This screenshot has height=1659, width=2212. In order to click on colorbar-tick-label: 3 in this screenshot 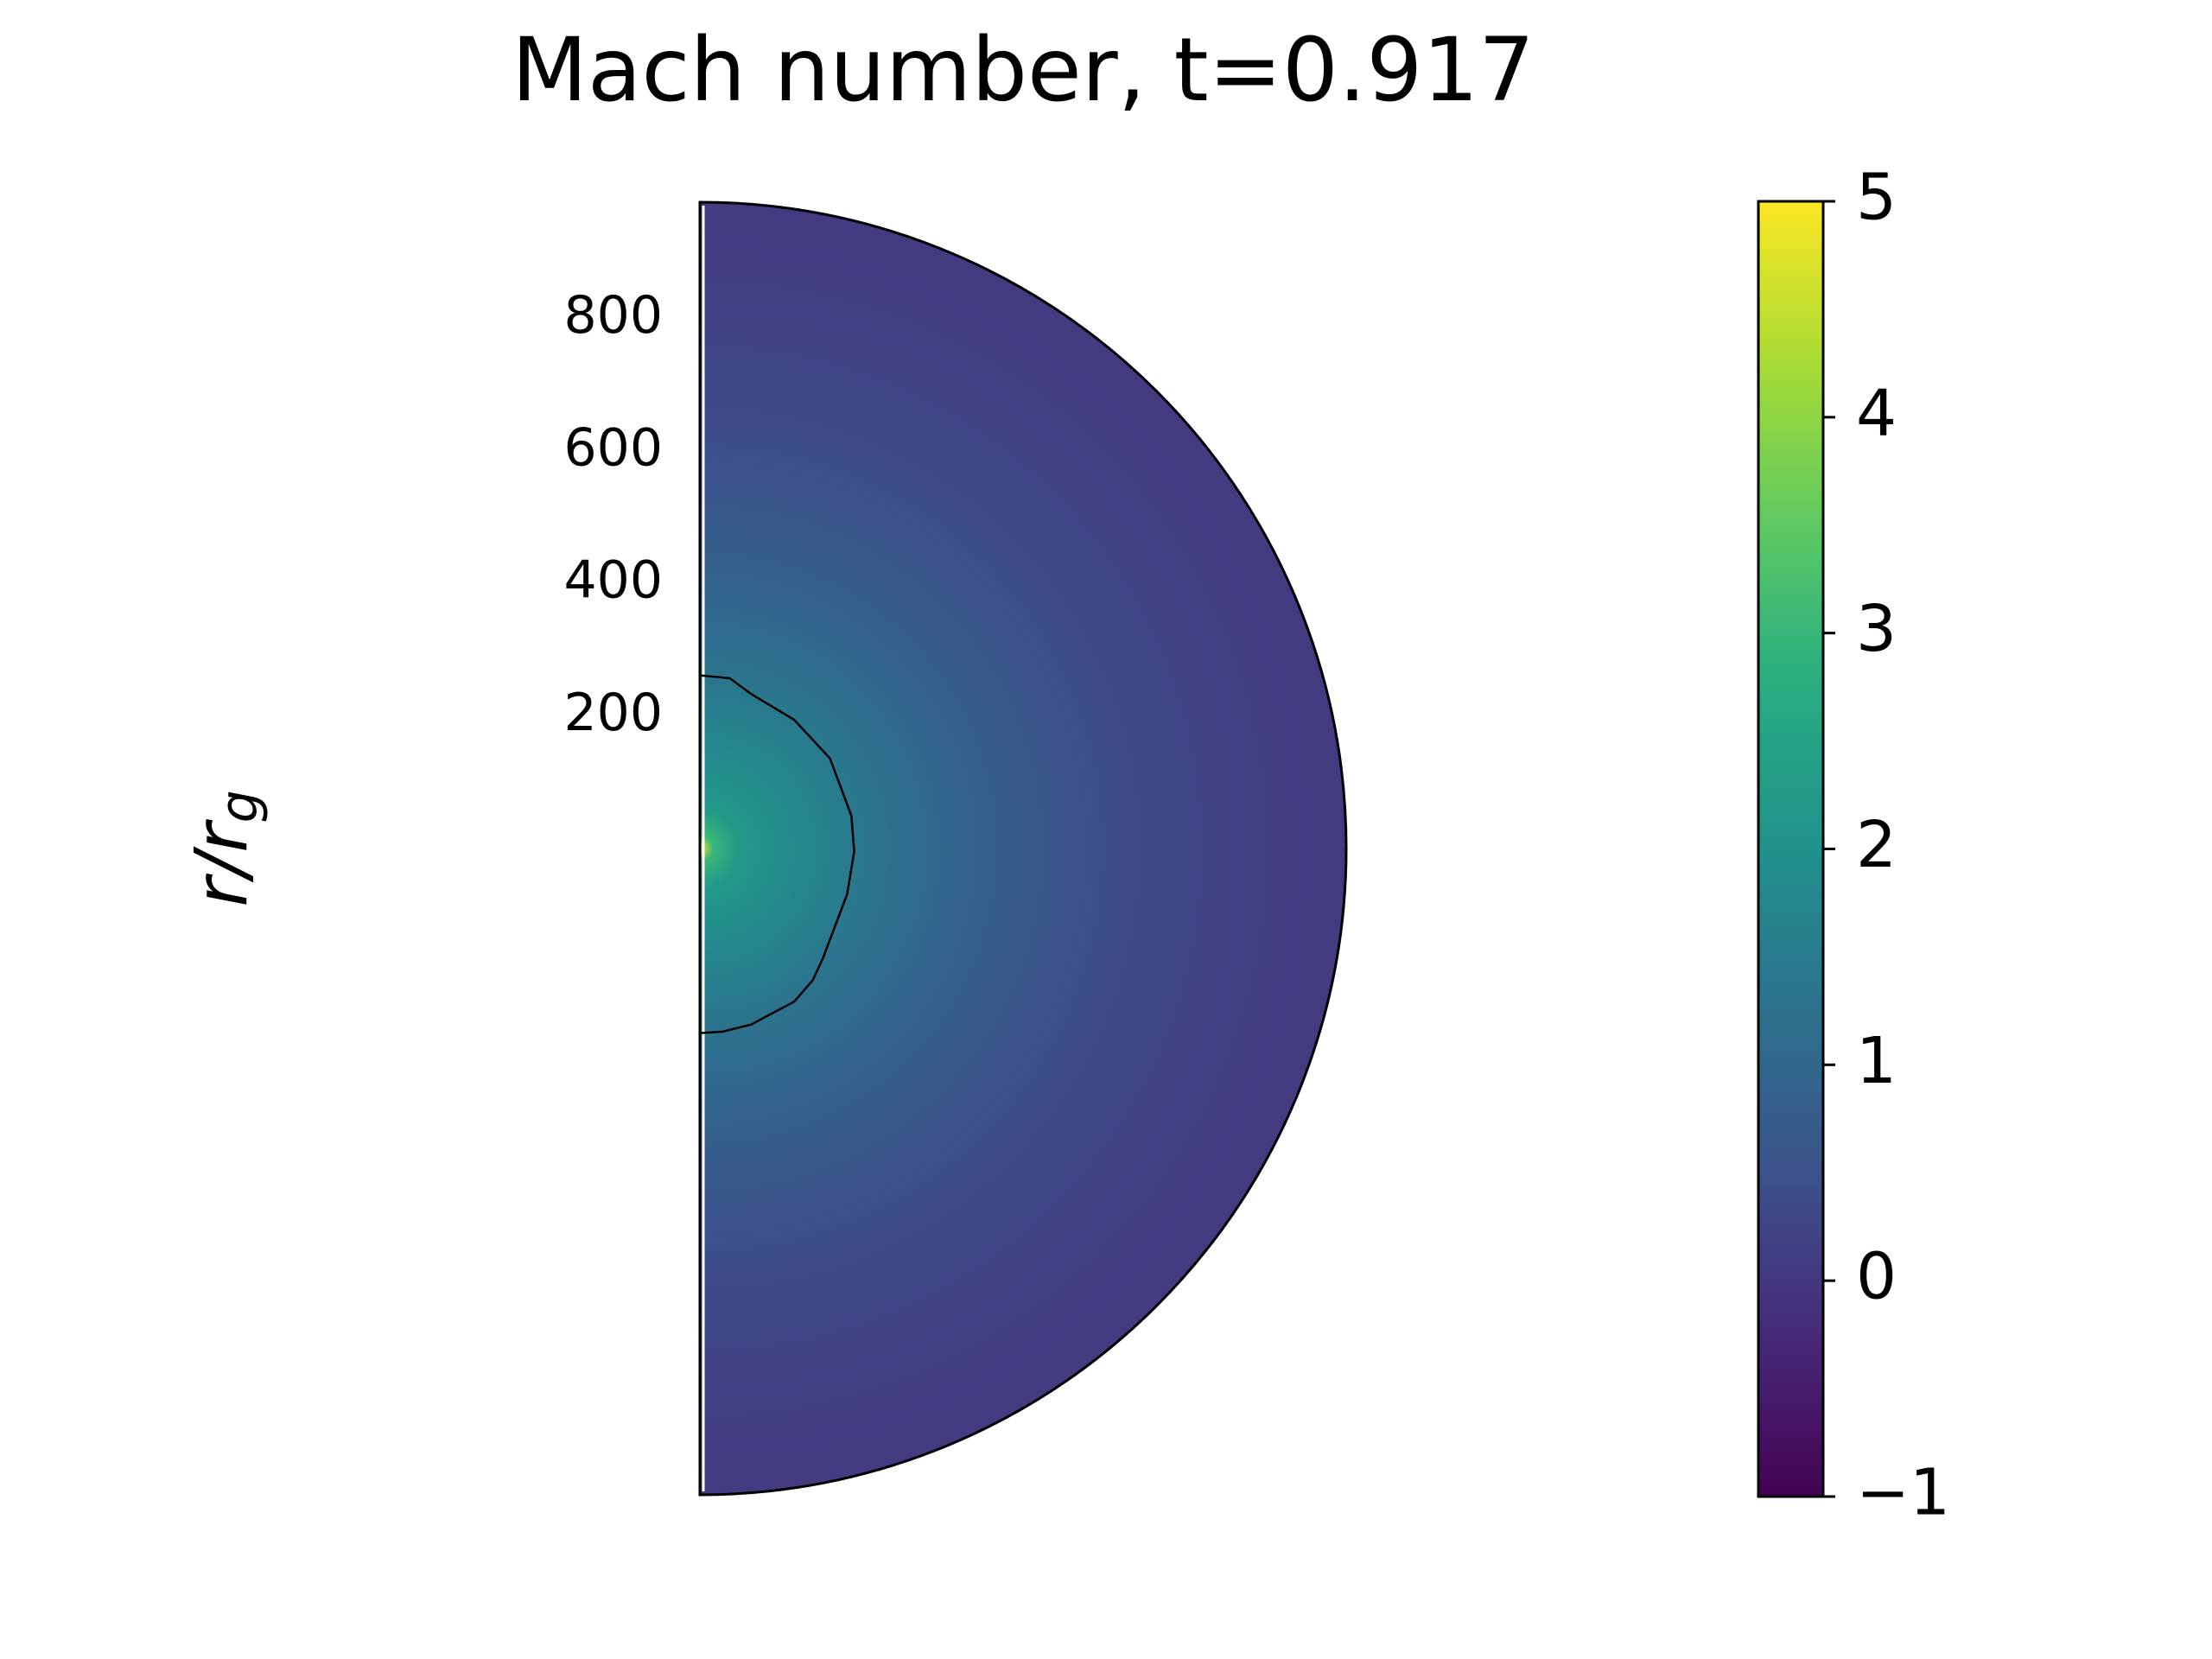, I will do `click(1876, 629)`.